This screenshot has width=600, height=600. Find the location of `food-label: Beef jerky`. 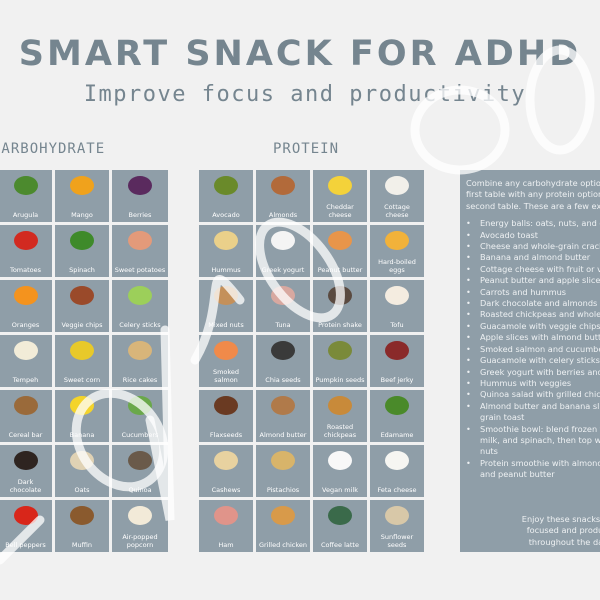

food-label: Beef jerky is located at coordinates (397, 380).